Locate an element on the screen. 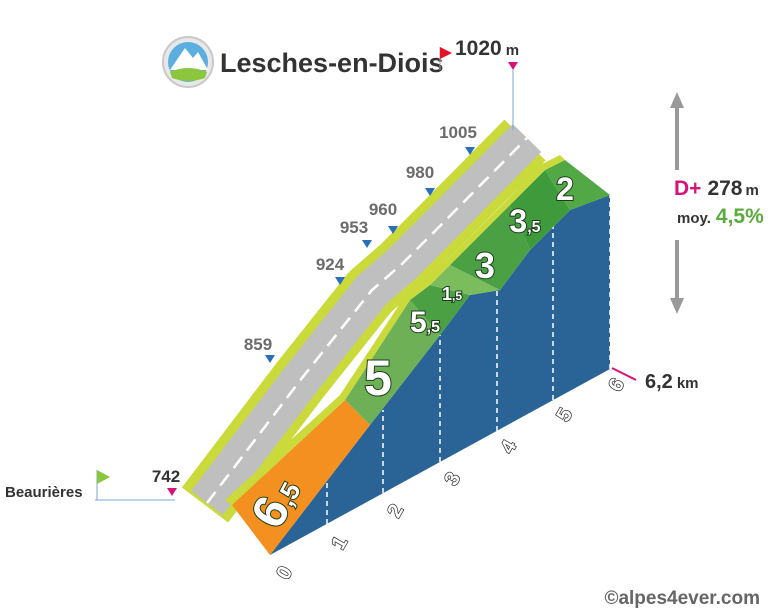 The width and height of the screenshot is (770, 616). gain-value: 278 is located at coordinates (724, 188).